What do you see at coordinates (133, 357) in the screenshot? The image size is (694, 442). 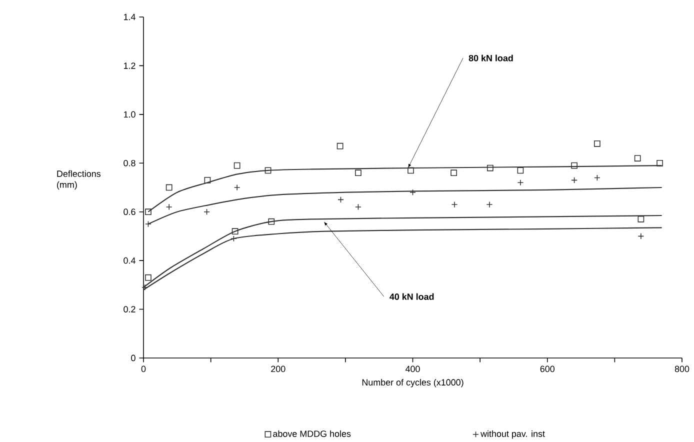 I see `y-tick-label: 0` at bounding box center [133, 357].